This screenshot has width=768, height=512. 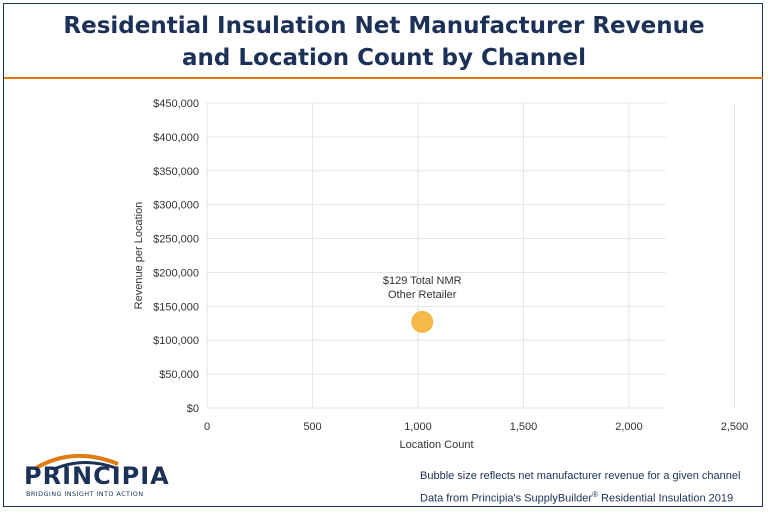 What do you see at coordinates (735, 427) in the screenshot?
I see `x-tick-label: 2,500` at bounding box center [735, 427].